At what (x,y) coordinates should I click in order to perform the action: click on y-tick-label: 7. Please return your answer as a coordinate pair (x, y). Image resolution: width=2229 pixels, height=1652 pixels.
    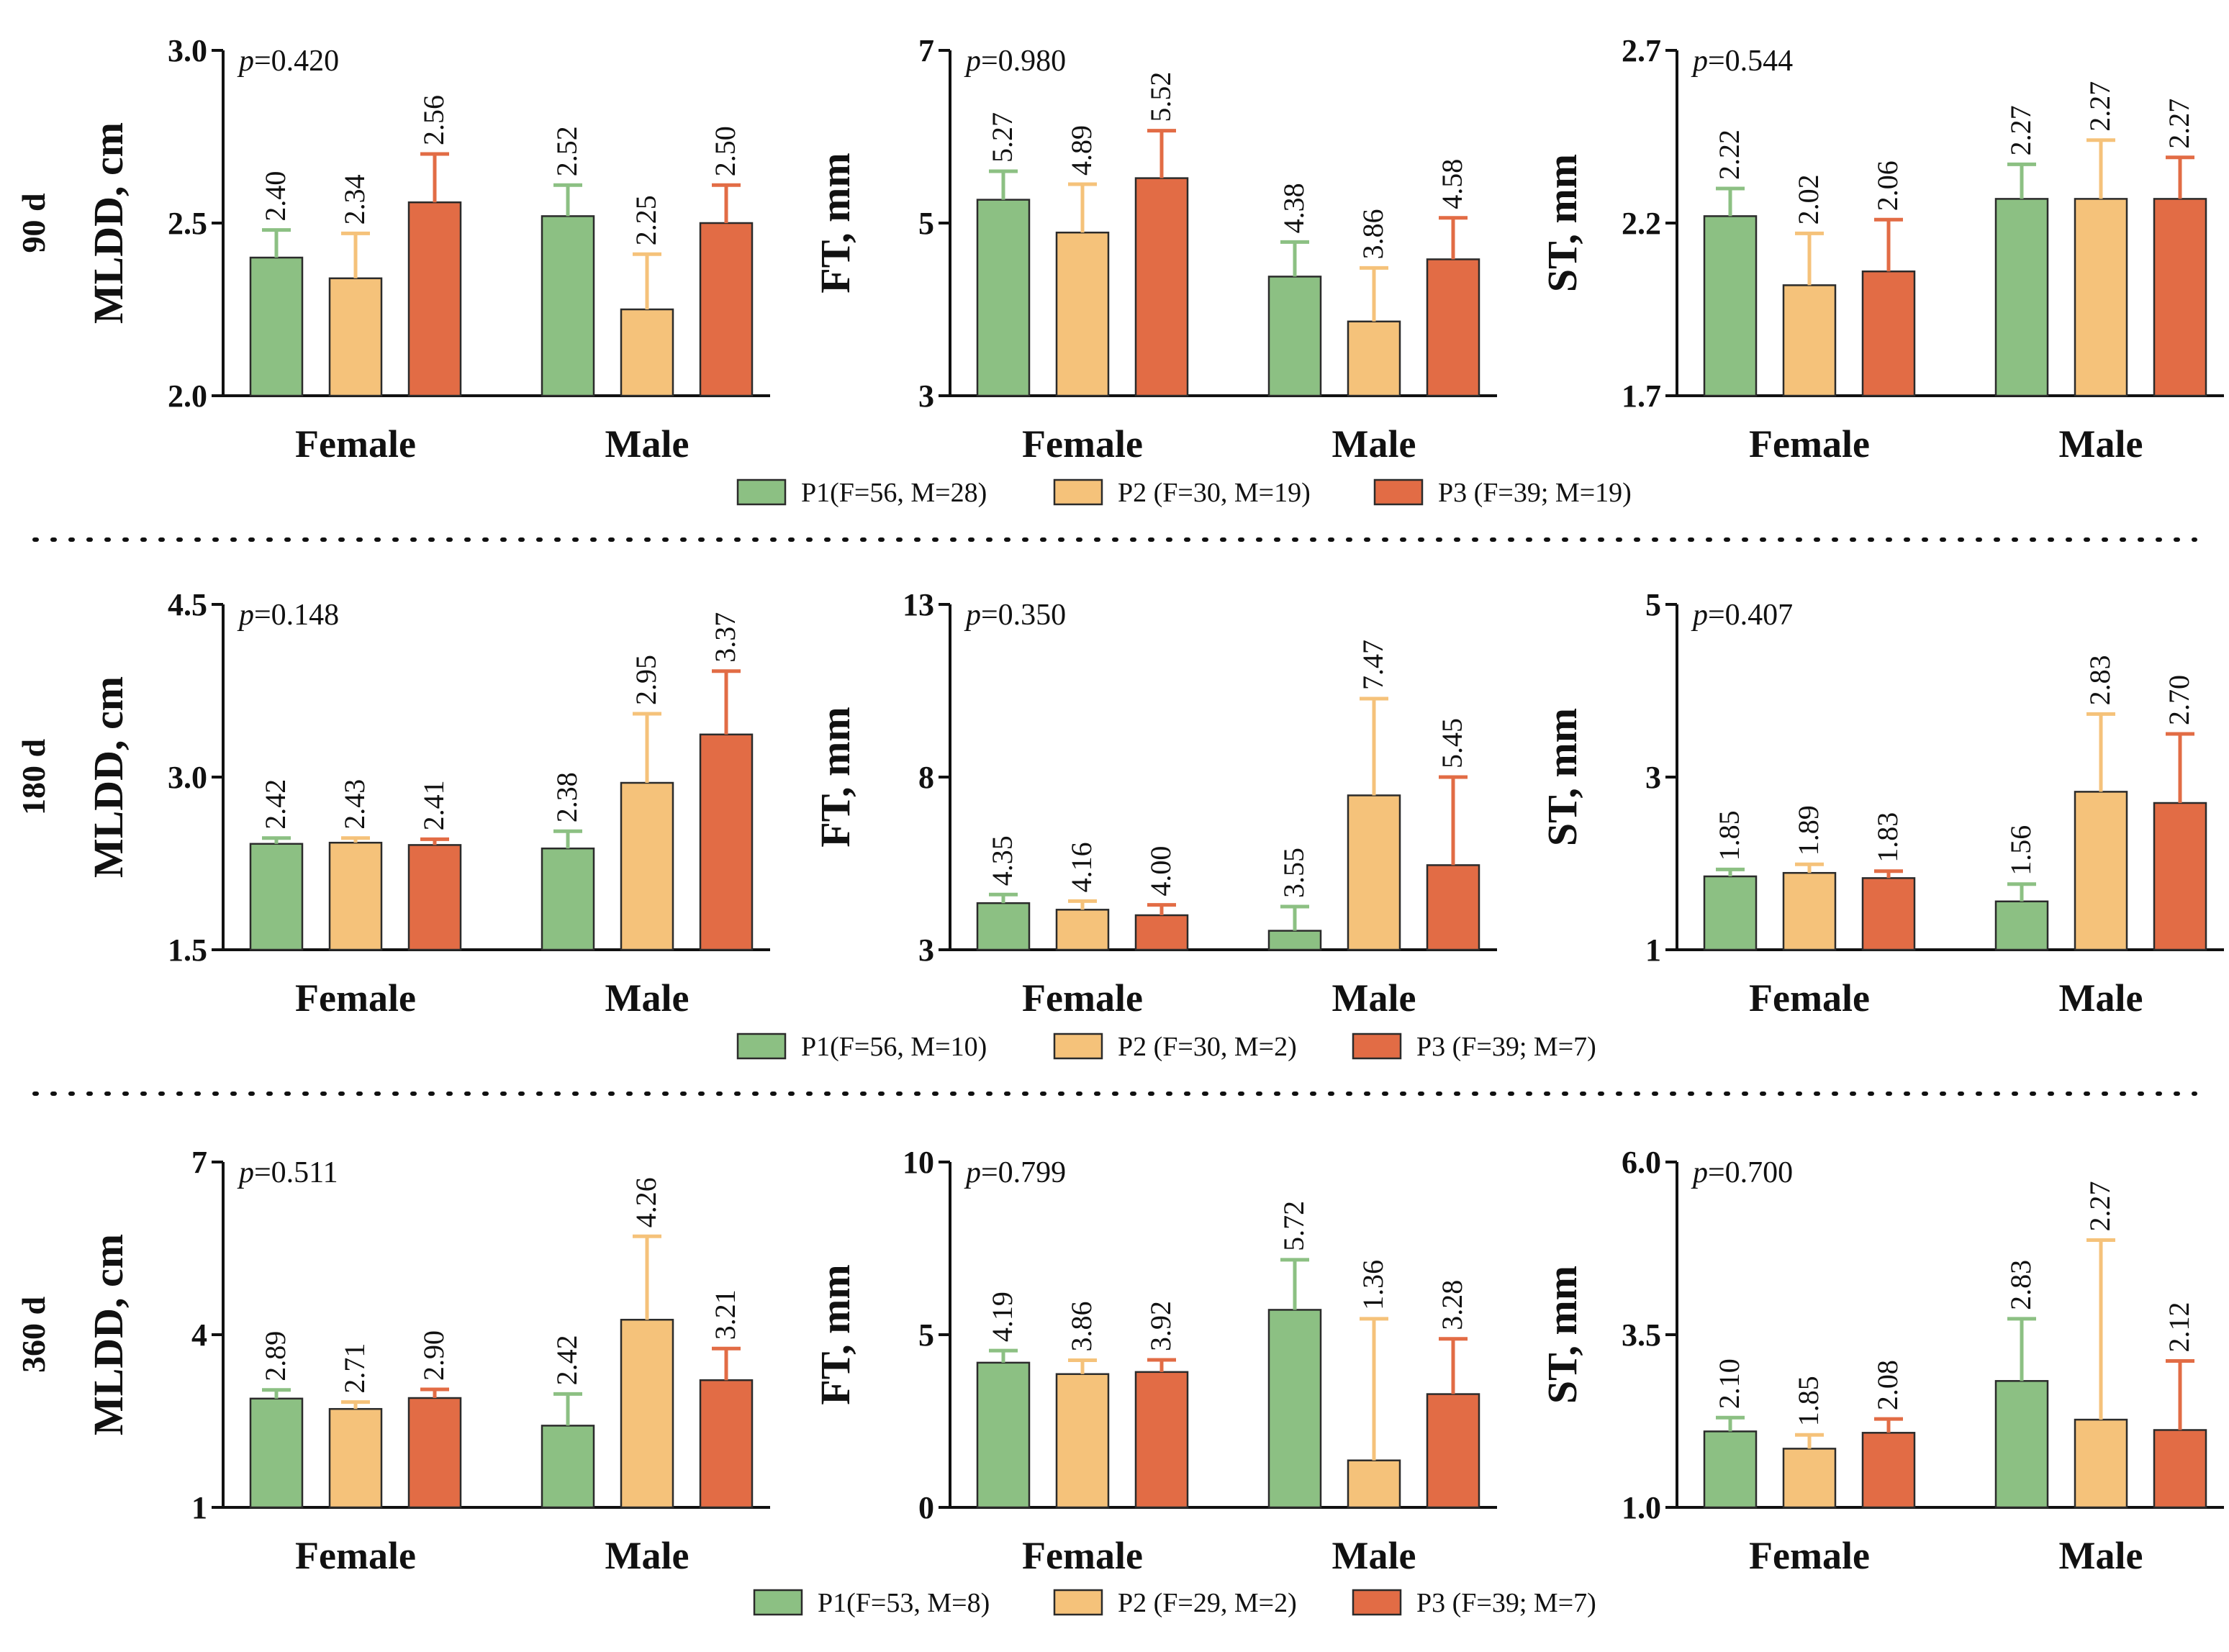
    Looking at the image, I should click on (199, 1162).